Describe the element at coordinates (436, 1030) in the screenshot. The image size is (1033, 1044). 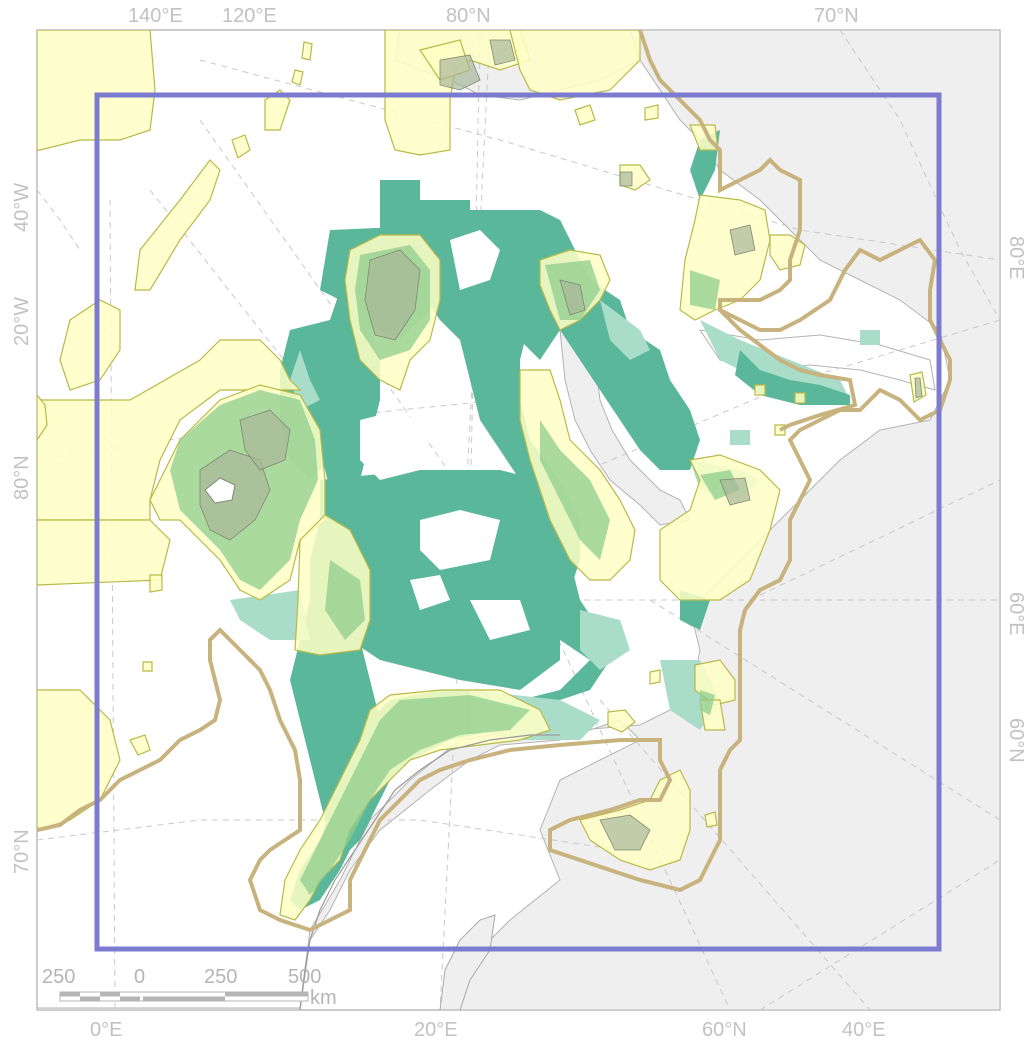
I see `label-bottom-2: 20°E` at that location.